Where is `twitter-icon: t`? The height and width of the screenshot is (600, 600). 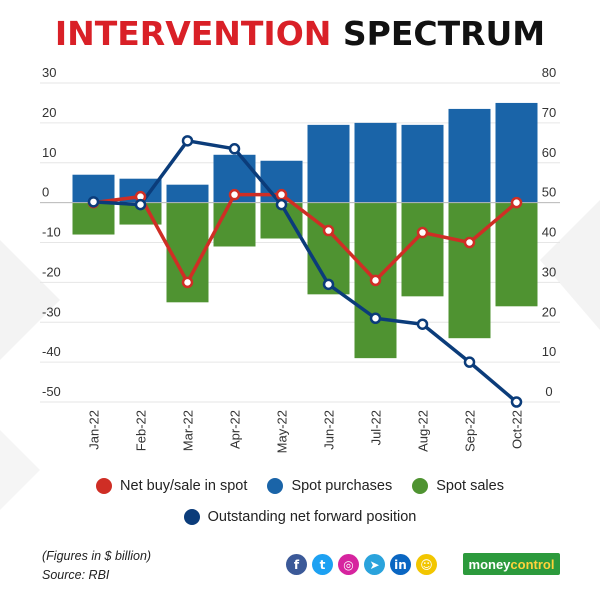
twitter-icon: t is located at coordinates (322, 564).